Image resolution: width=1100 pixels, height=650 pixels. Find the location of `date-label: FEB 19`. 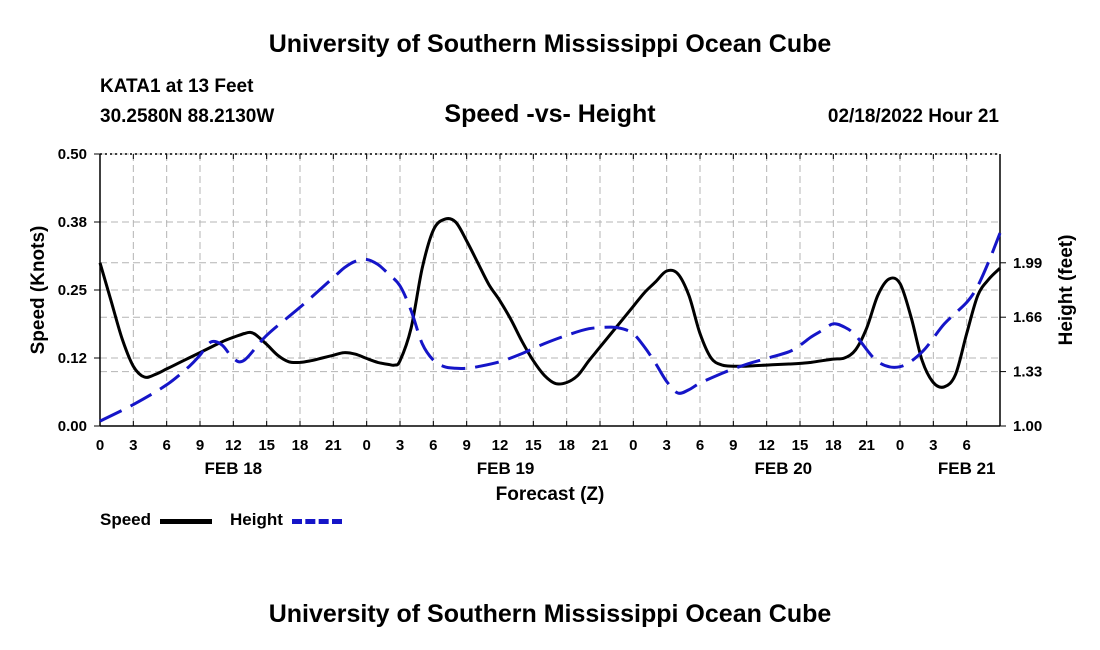

date-label: FEB 19 is located at coordinates (506, 468).